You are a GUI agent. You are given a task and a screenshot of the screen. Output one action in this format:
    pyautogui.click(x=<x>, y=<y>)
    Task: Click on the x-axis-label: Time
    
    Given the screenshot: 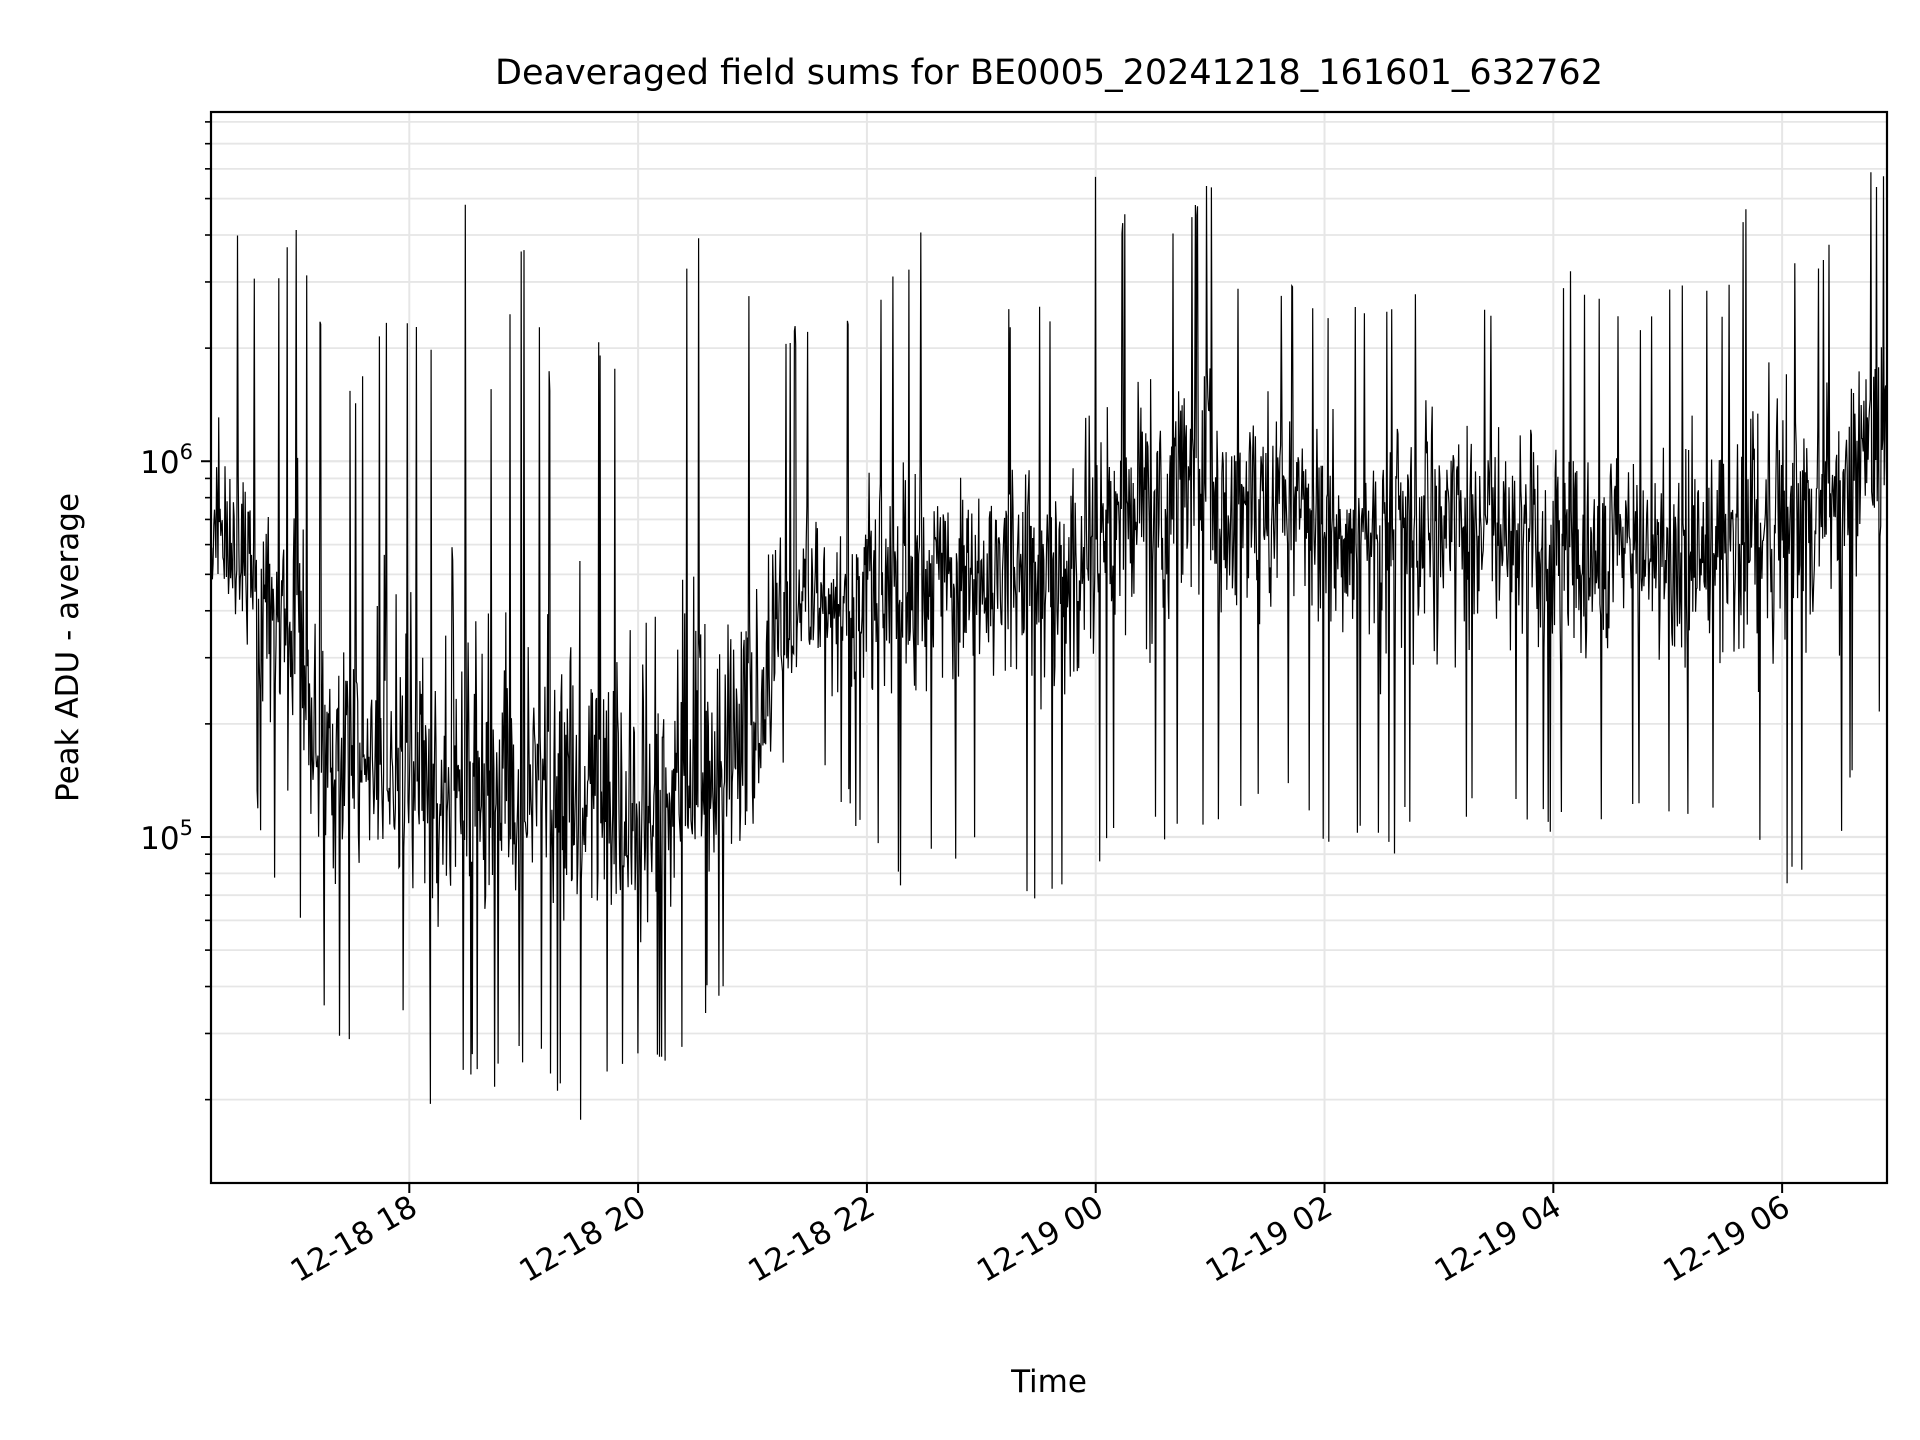 What is the action you would take?
    pyautogui.click(x=1048, y=1382)
    